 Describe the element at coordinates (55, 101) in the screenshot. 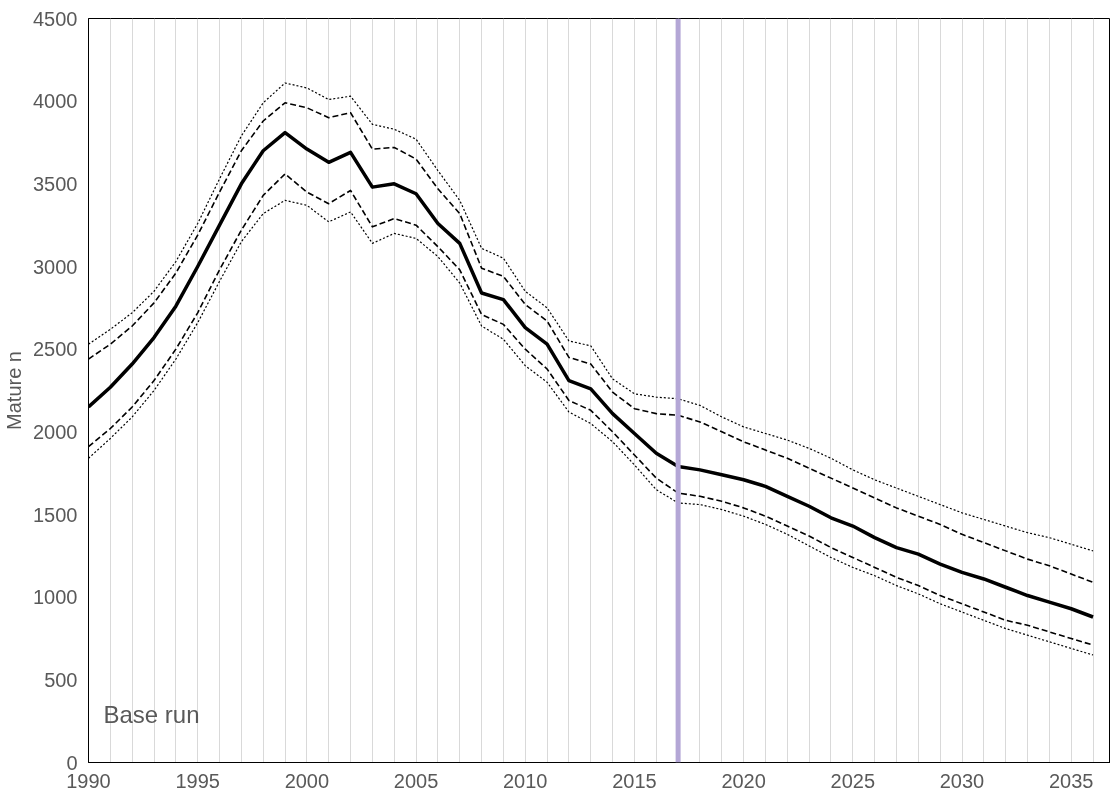

I see `y-tick-label: 4000` at that location.